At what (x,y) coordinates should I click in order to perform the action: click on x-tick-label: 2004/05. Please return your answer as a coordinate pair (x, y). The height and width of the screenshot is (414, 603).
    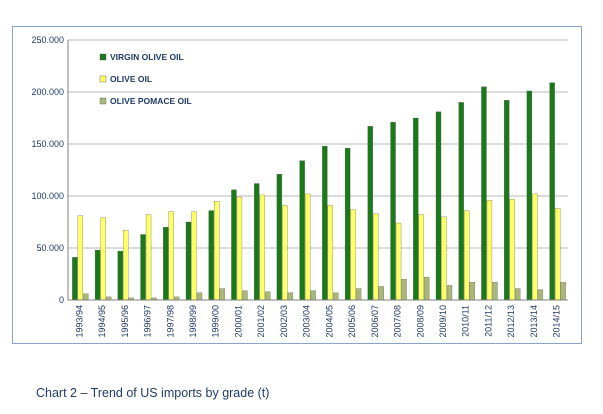
    Looking at the image, I should click on (329, 321).